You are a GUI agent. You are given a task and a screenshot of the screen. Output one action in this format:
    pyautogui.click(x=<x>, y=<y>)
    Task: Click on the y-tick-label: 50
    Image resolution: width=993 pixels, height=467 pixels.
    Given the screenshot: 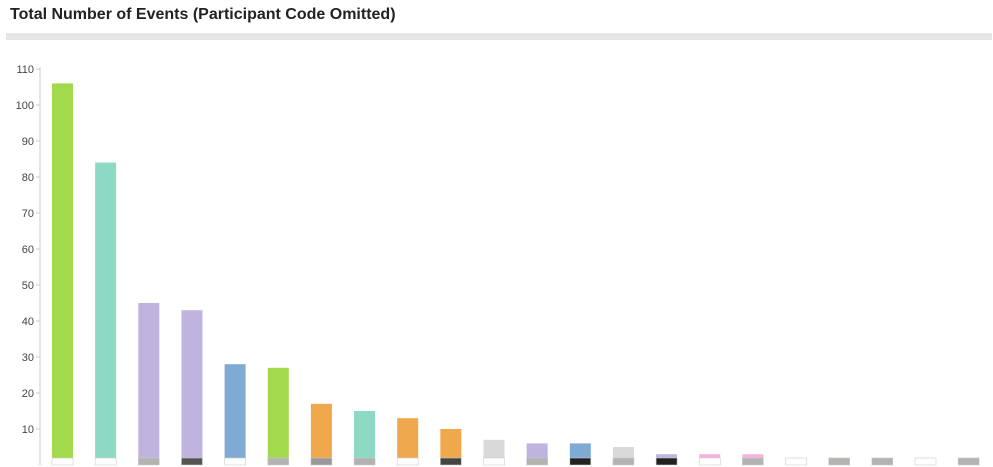 What is the action you would take?
    pyautogui.click(x=28, y=286)
    